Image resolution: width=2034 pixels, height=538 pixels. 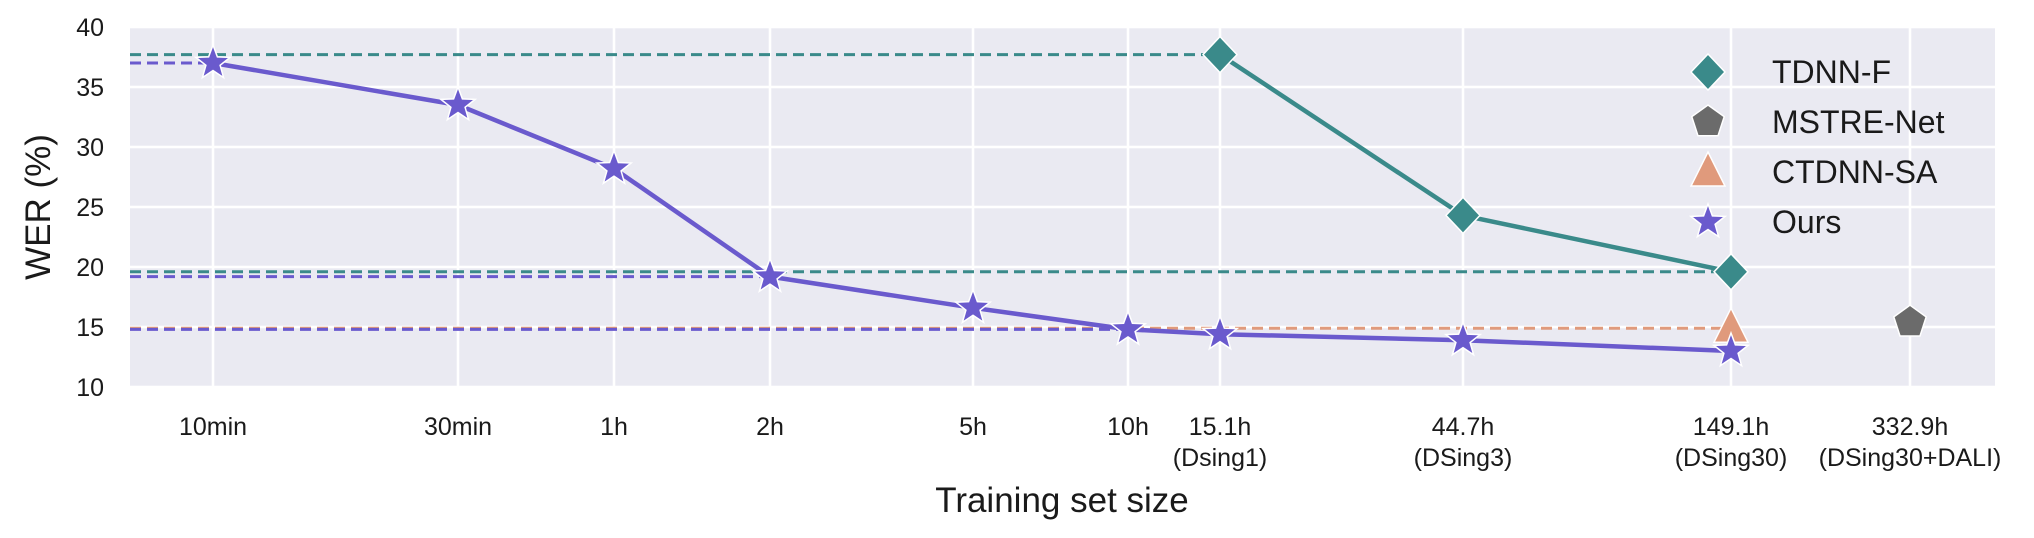 I want to click on legend: TDNN-F MSTRE-Net CTDNN-SA Ours, so click(x=1816, y=146).